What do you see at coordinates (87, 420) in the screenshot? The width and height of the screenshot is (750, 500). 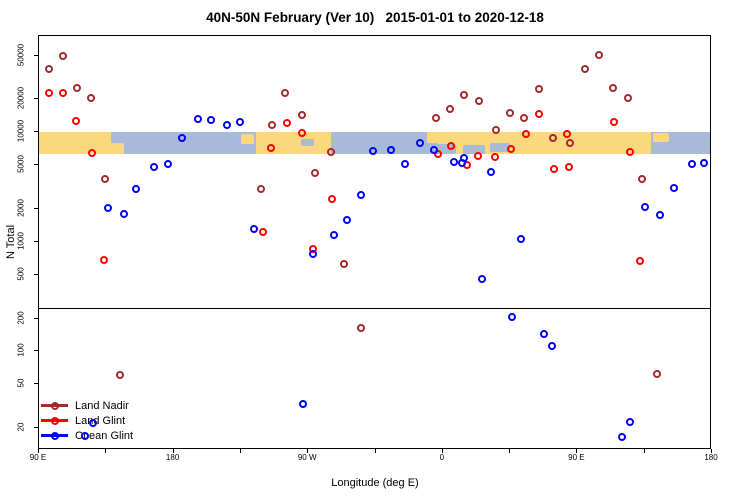 I see `legend: Land Nadir Land Glint Ocean Glint` at bounding box center [87, 420].